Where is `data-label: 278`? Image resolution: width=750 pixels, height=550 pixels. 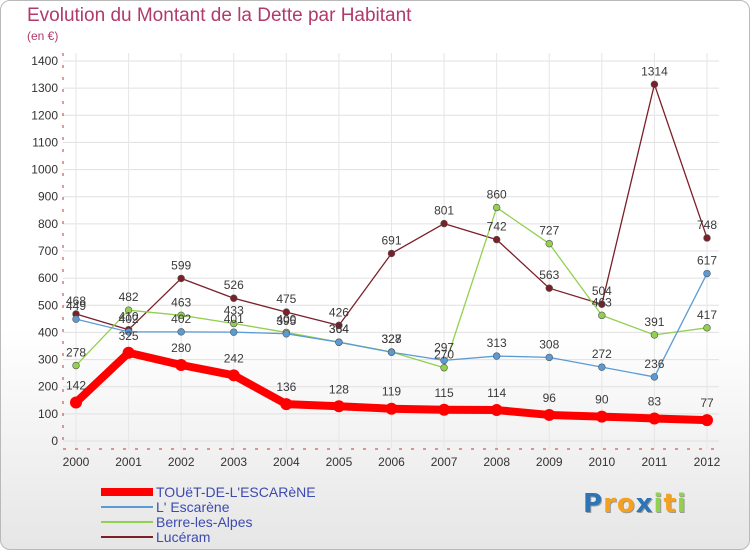 data-label: 278 is located at coordinates (76, 353).